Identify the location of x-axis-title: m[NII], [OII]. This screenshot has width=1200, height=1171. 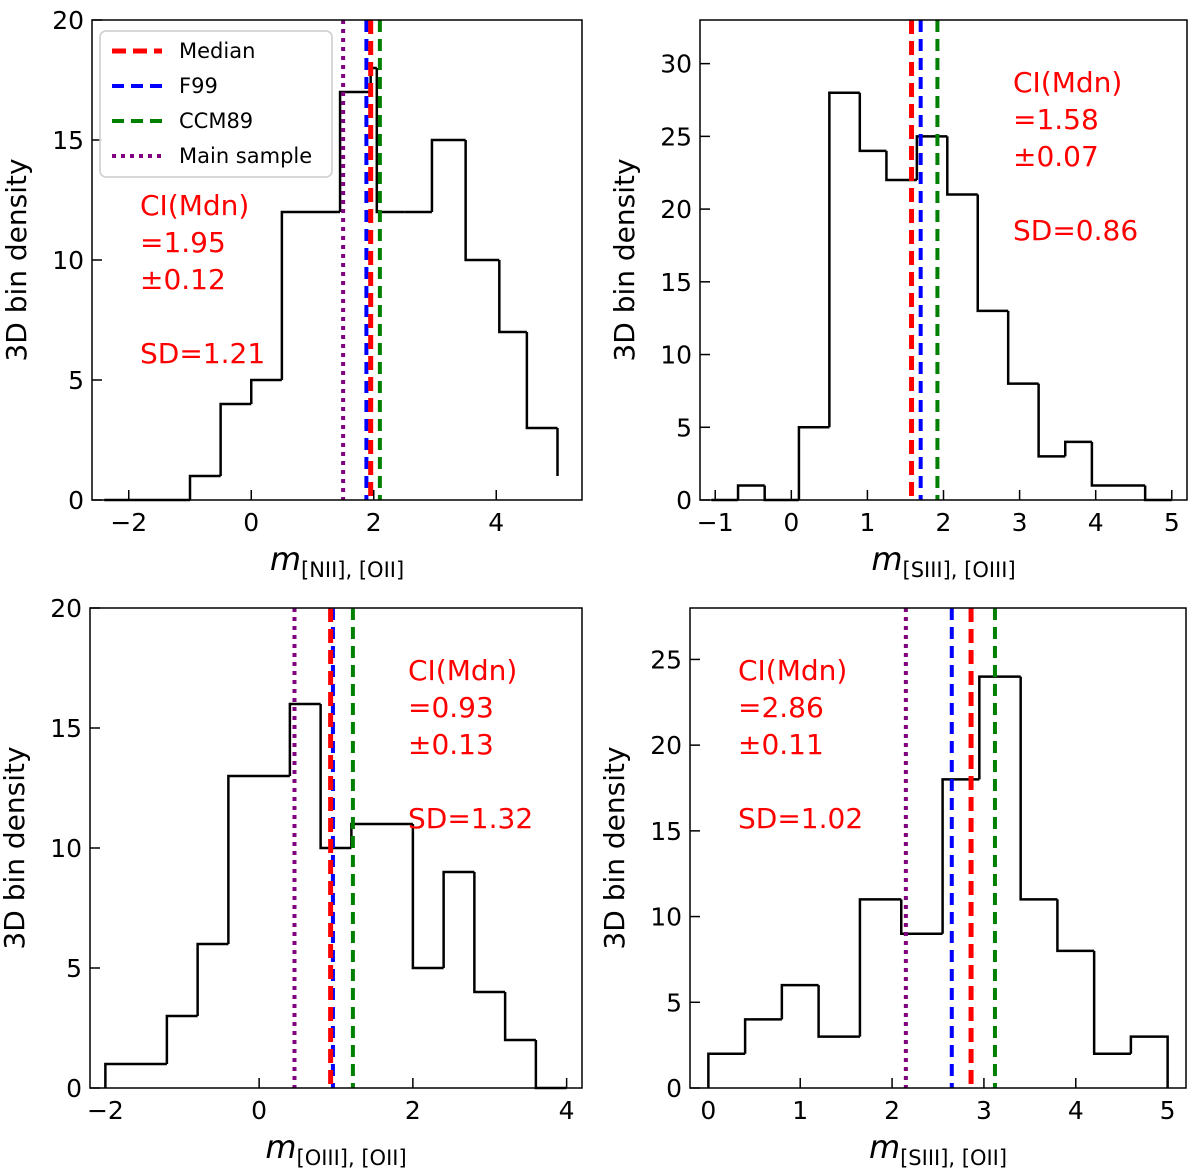
(337, 561).